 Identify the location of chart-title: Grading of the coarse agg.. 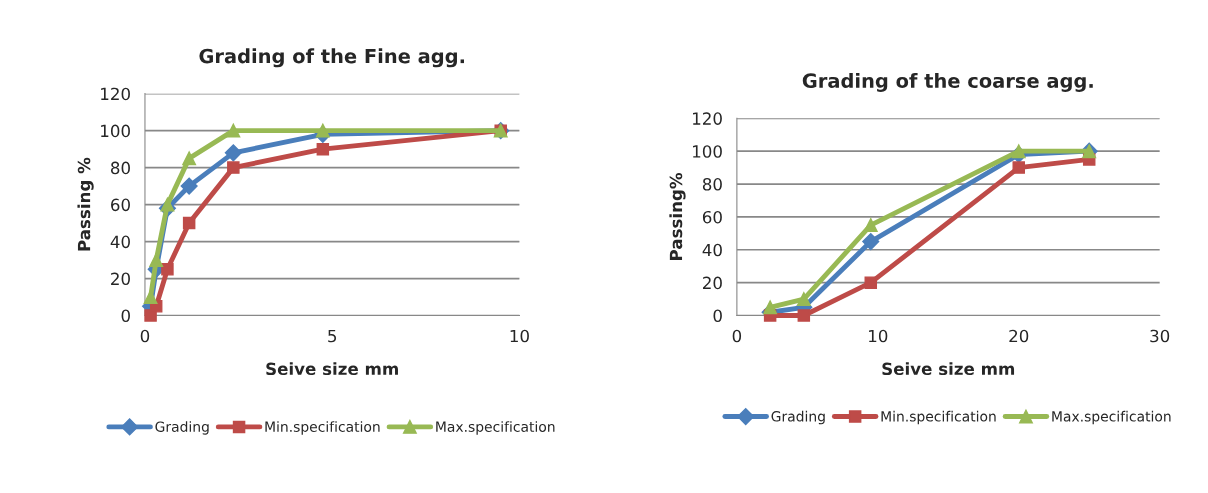
(947, 82).